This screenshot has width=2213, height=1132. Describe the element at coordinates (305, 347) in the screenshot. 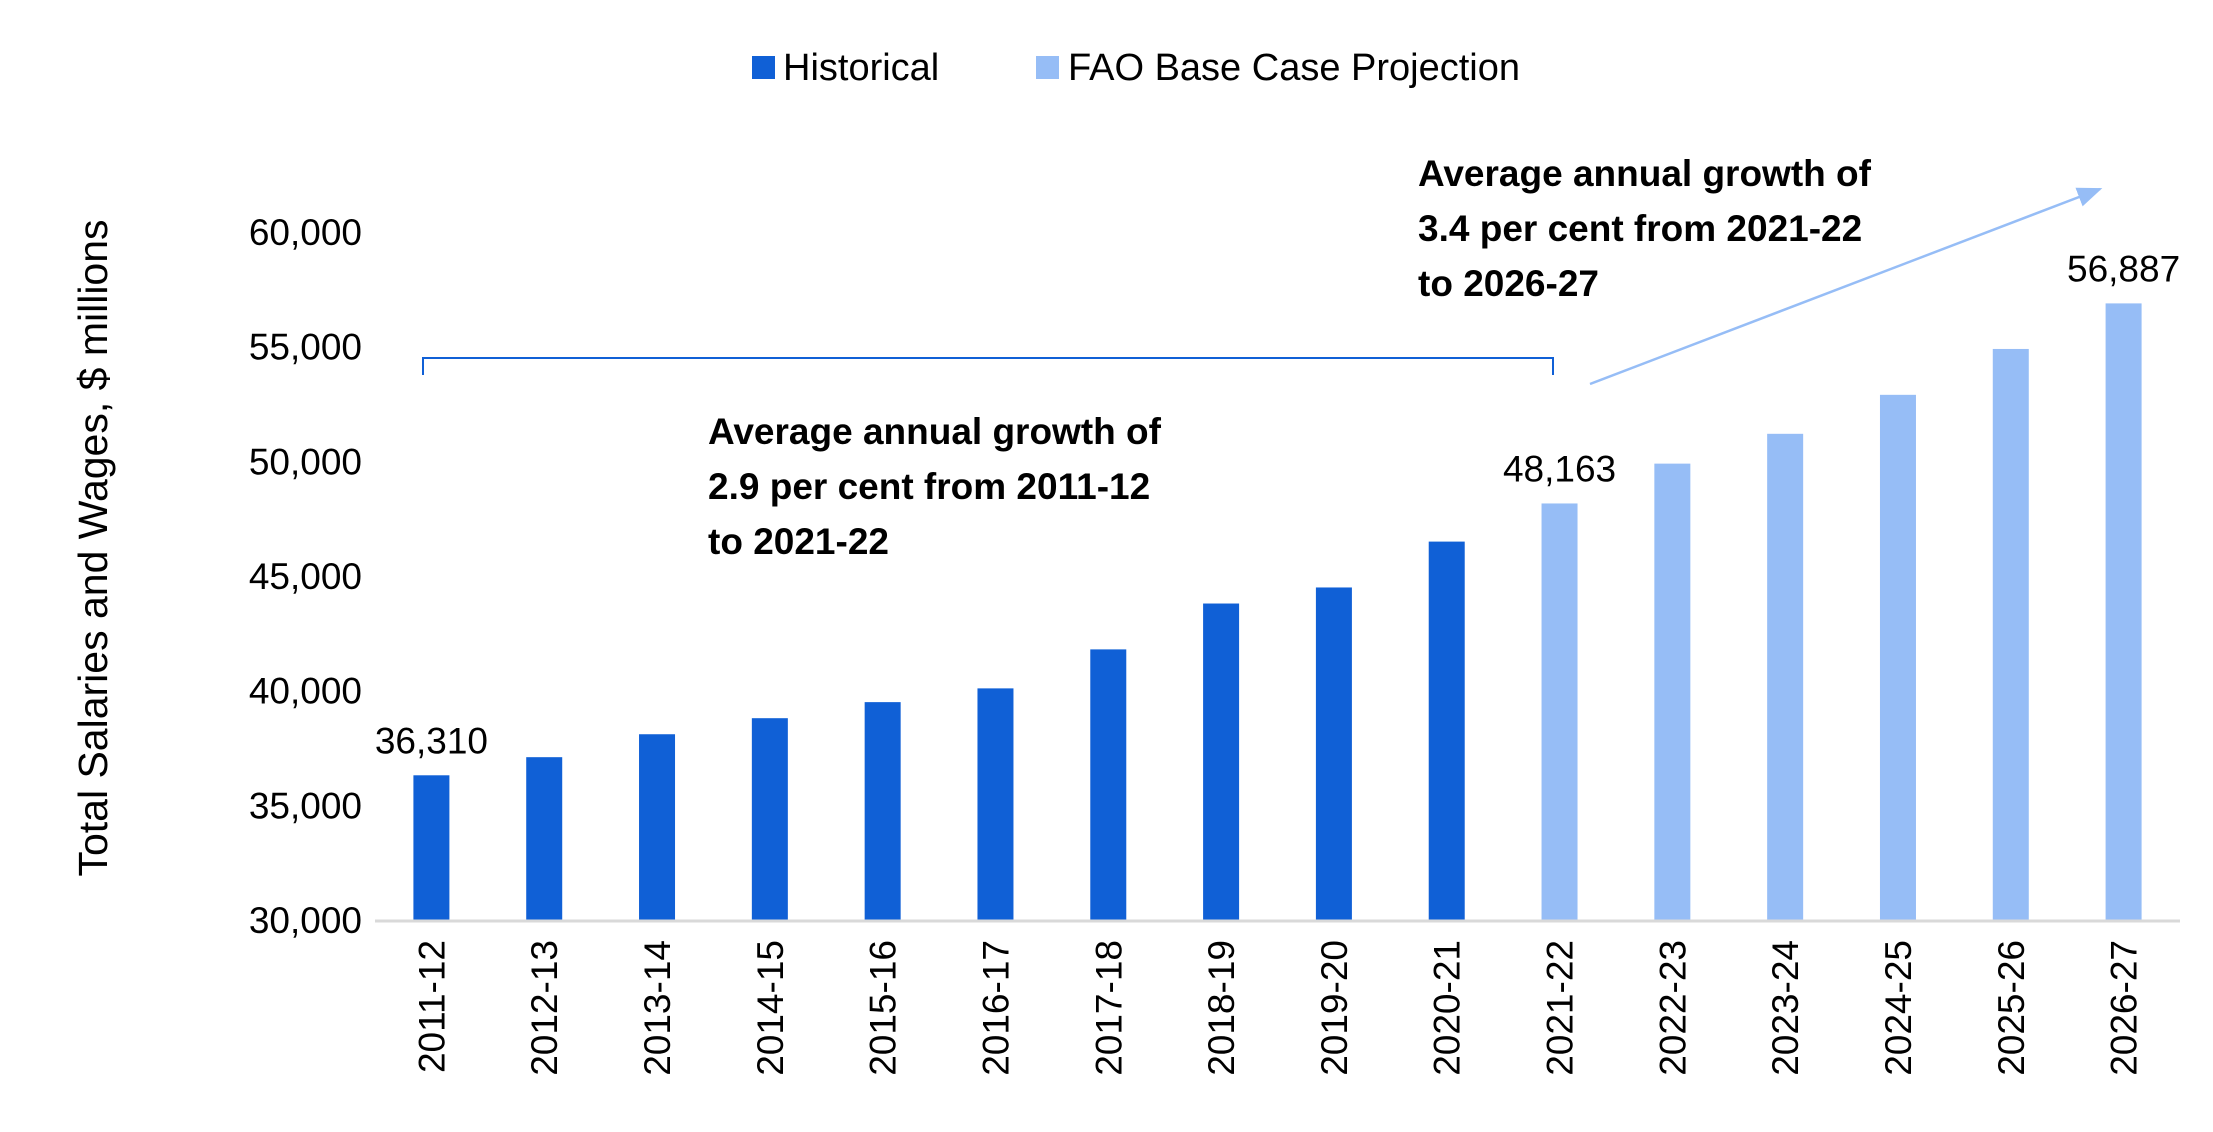

I see `y-tick-label: 55,000` at that location.